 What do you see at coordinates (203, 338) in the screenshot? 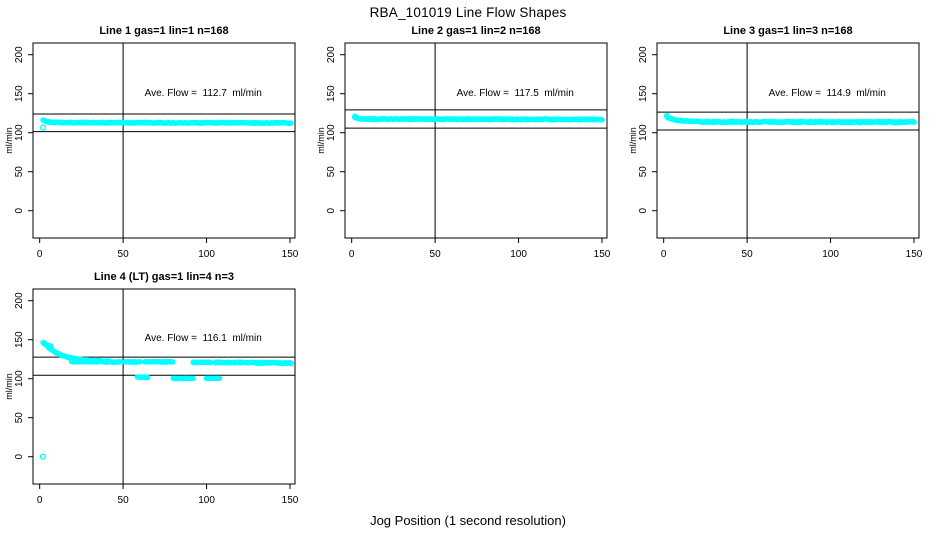
I see `ave-flow-annotation: Ave. Flow = 116.1 ml/min` at bounding box center [203, 338].